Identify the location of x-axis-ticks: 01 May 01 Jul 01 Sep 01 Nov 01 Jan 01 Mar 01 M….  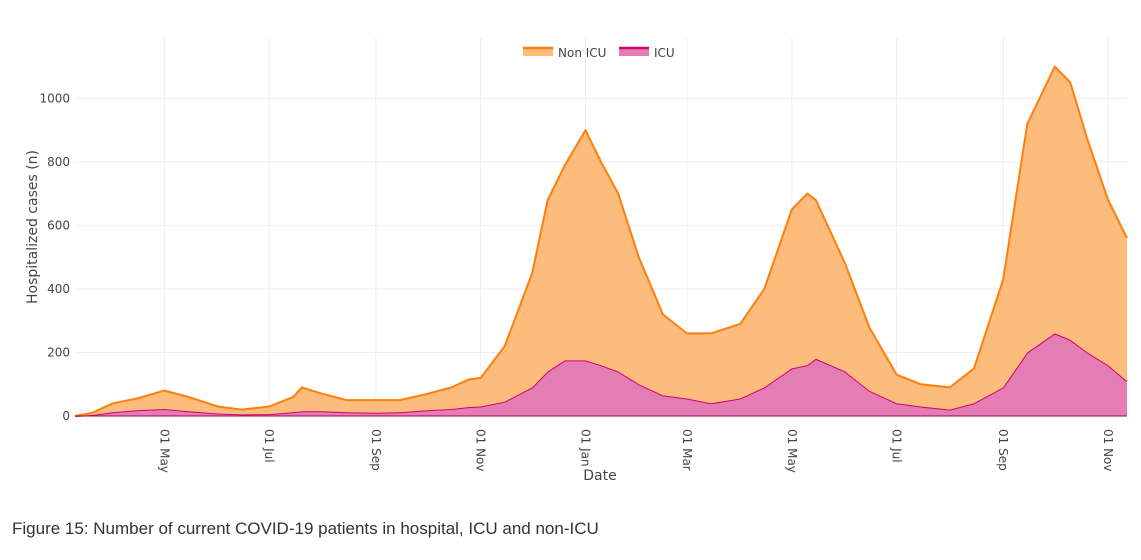
(636, 451).